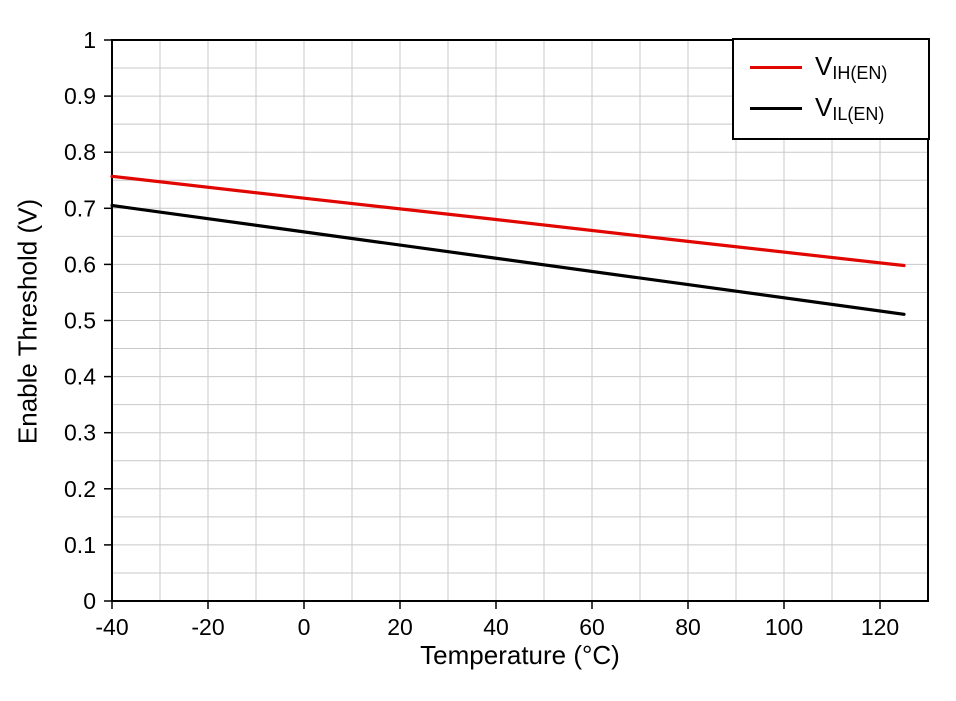 The height and width of the screenshot is (701, 956). Describe the element at coordinates (80, 96) in the screenshot. I see `svg-text: 0.9` at that location.